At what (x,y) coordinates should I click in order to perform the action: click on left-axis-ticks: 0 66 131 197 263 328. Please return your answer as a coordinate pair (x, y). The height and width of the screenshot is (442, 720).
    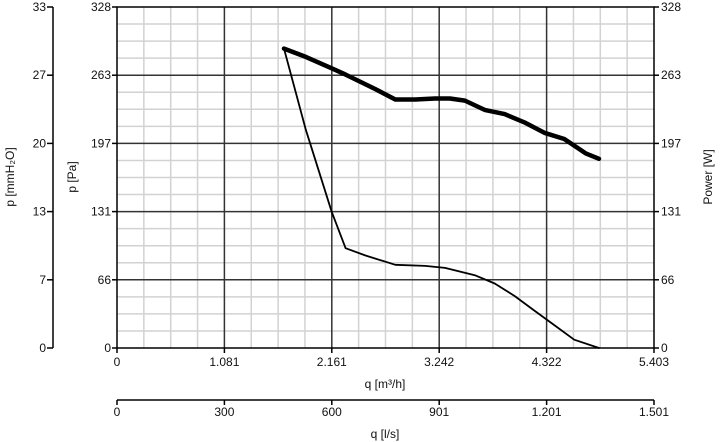
    Looking at the image, I should click on (104, 177).